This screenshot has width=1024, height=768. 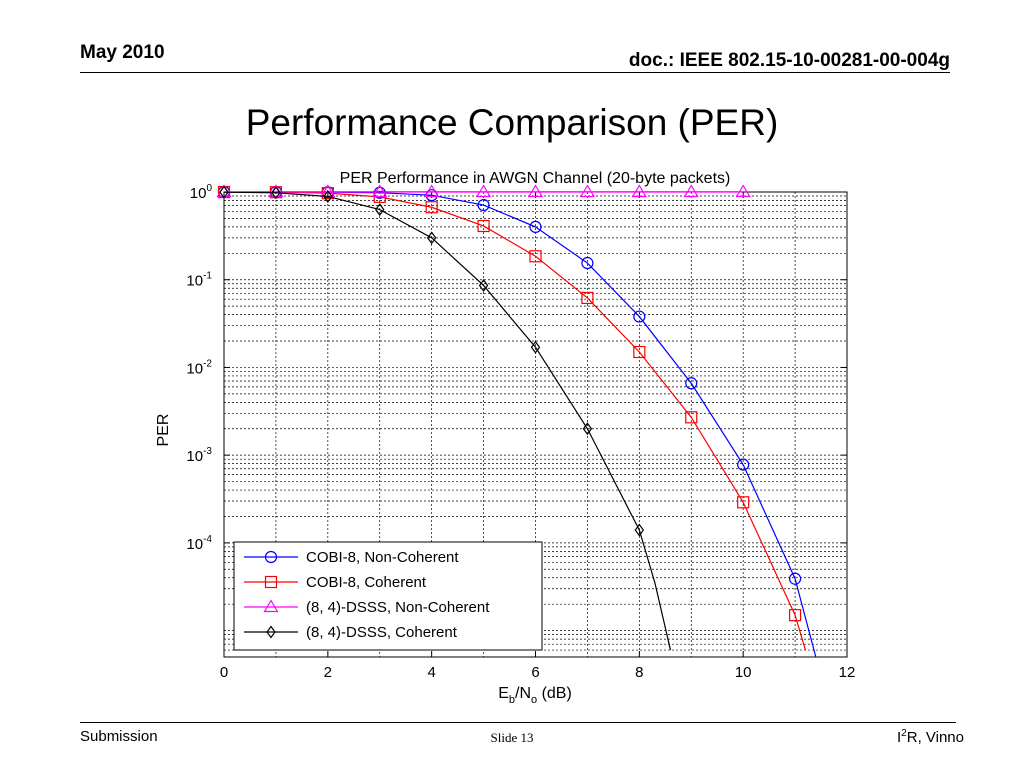 I want to click on x-tick-label: 10, so click(x=743, y=672).